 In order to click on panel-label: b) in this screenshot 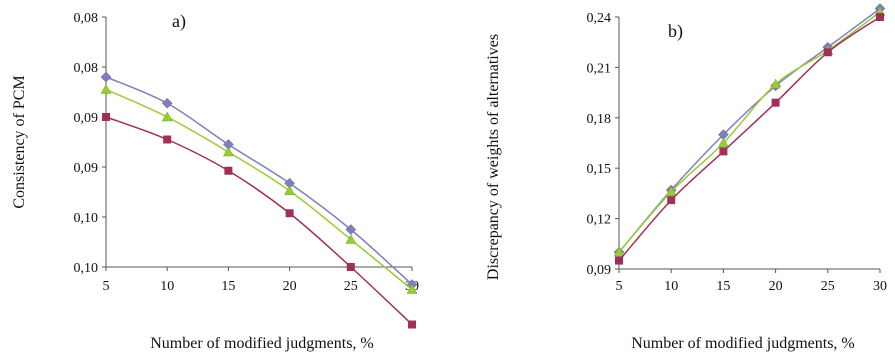, I will do `click(675, 31)`.